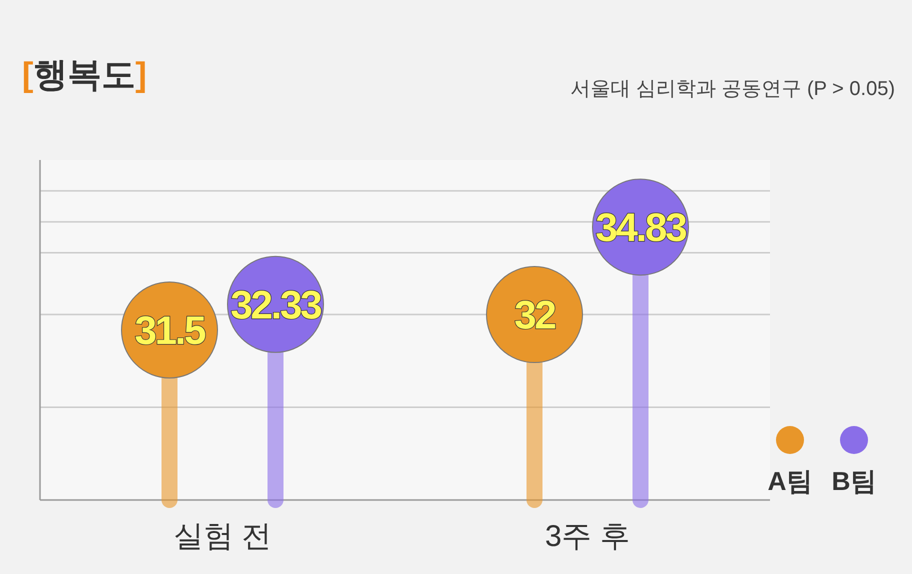 The width and height of the screenshot is (912, 574). Describe the element at coordinates (732, 89) in the screenshot. I see `text: 서울대 심리학과 공동연구 (P > 0.05)` at that location.